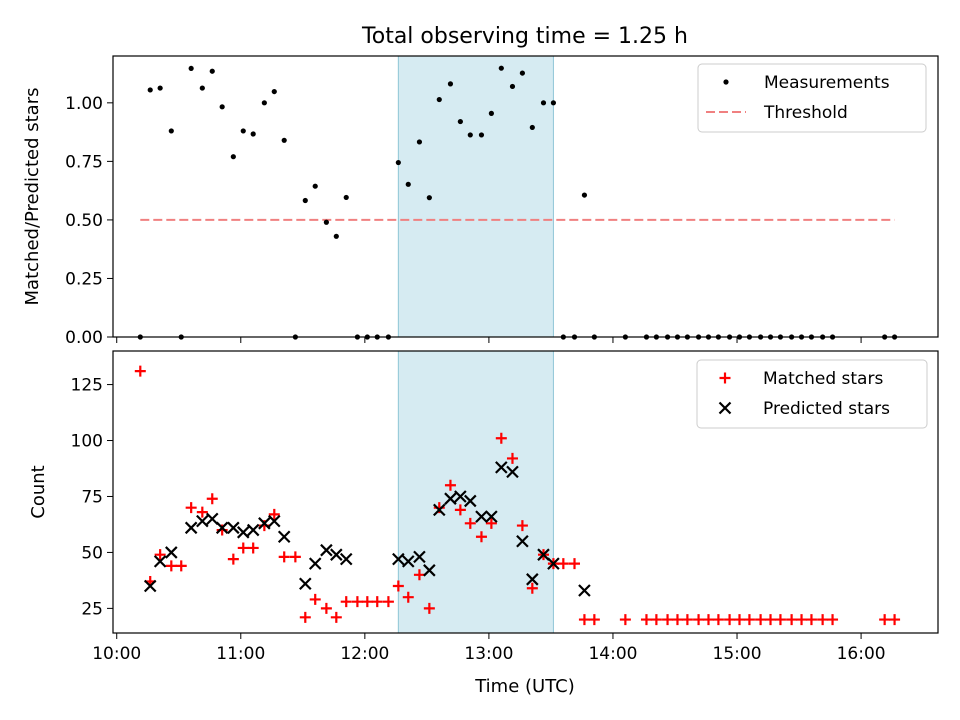 This screenshot has height=720, width=960. I want to click on y-tick-label: 75, so click(92, 497).